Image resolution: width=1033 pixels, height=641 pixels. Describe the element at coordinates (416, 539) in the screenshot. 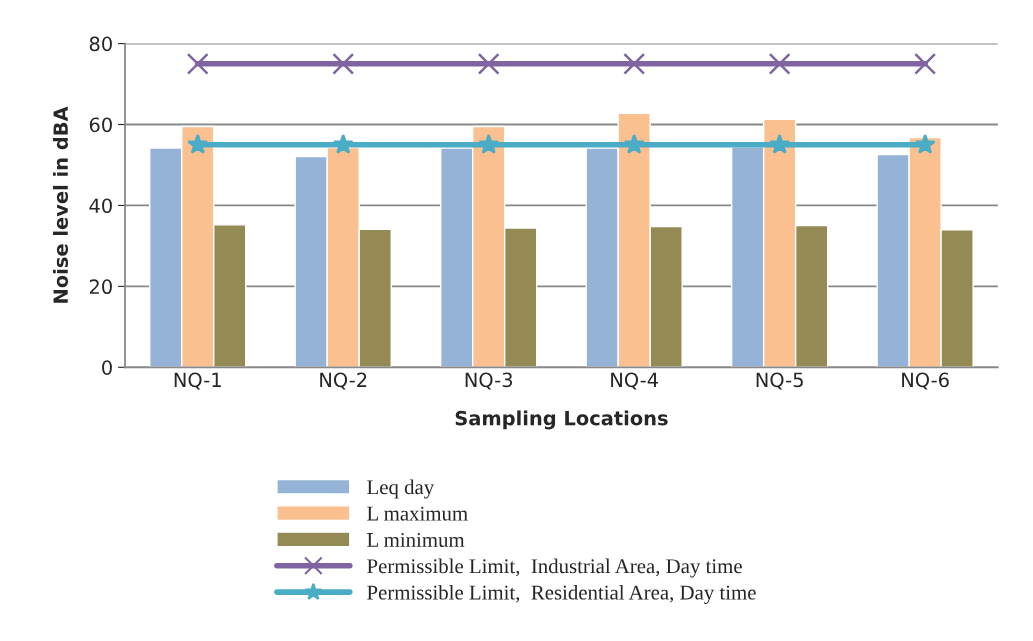

I see `legend-label: L minimum` at that location.